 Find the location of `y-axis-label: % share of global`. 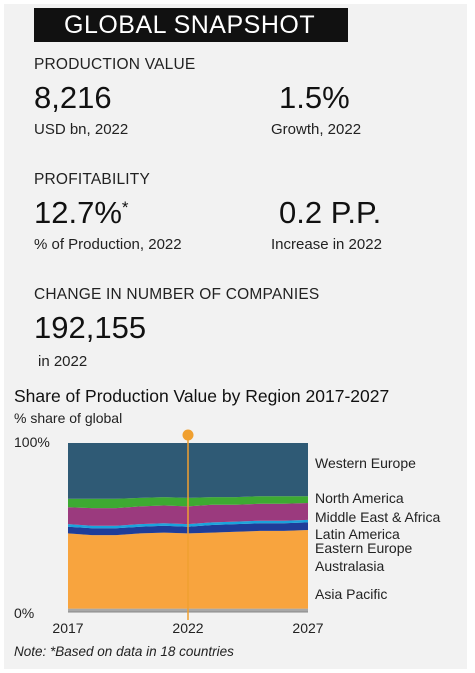

y-axis-label: % share of global is located at coordinates (68, 418).